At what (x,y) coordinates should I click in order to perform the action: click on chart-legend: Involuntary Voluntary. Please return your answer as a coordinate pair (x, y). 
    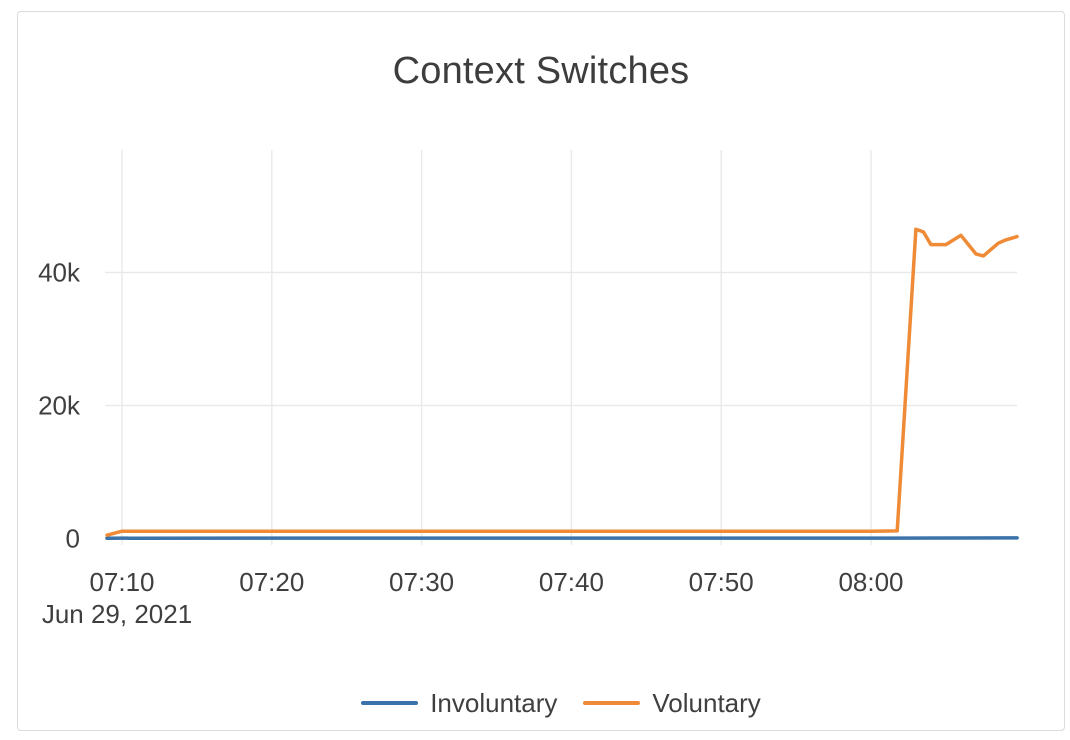
    Looking at the image, I should click on (561, 703).